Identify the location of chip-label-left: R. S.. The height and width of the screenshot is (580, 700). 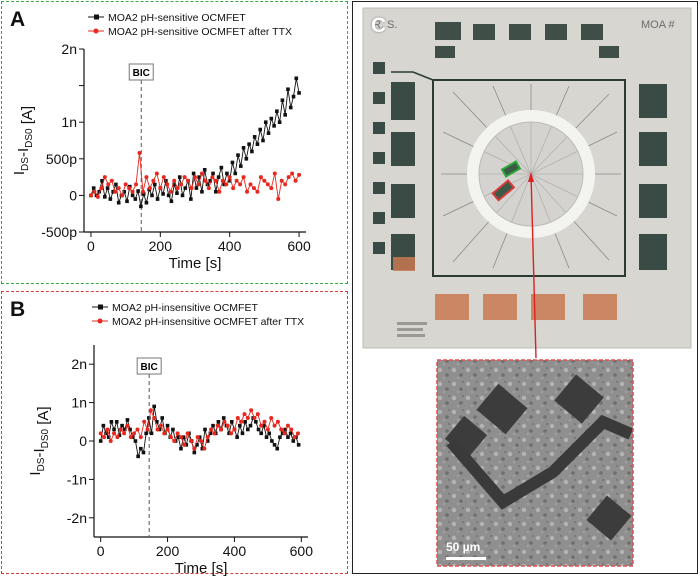
(385, 25).